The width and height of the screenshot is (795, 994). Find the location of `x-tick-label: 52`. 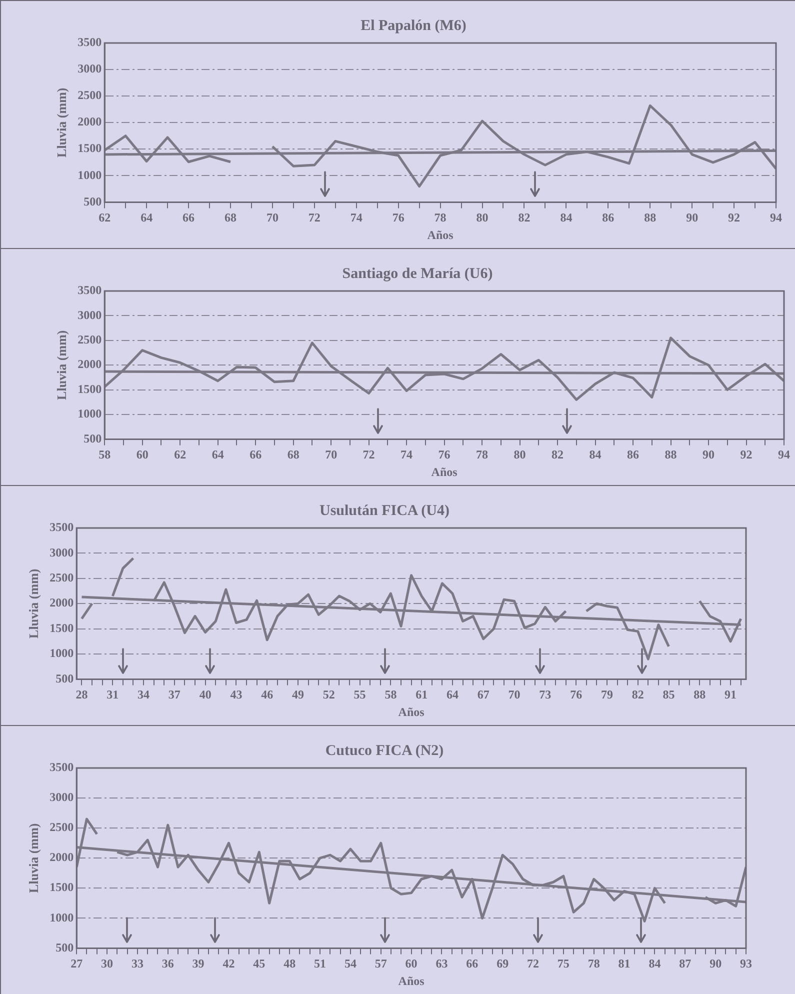

x-tick-label: 52 is located at coordinates (328, 694).